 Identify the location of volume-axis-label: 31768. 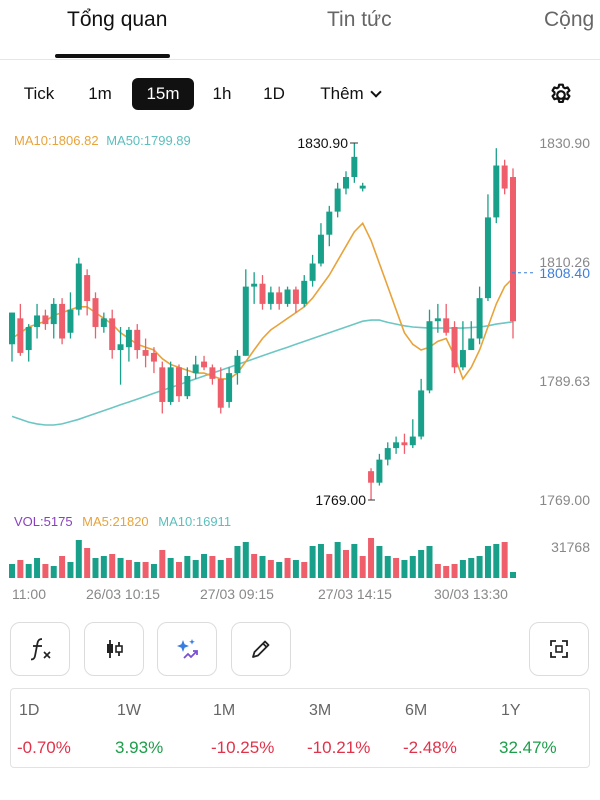
(570, 547).